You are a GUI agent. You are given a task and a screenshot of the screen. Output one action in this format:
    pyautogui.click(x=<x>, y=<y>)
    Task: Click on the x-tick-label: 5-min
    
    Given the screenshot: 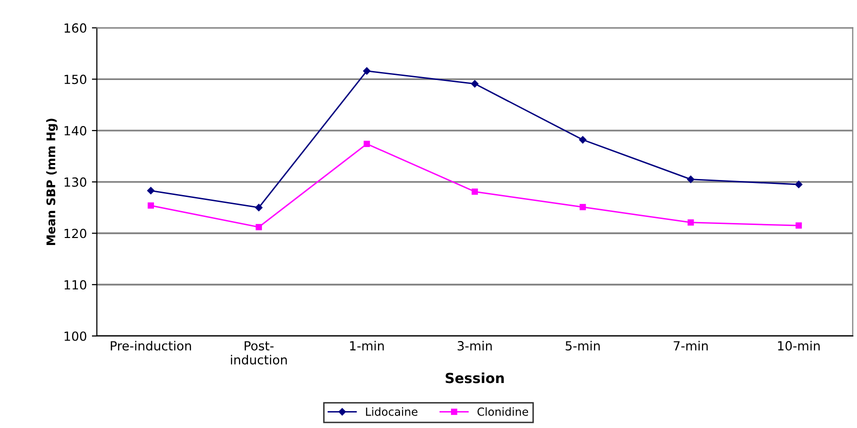 What is the action you would take?
    pyautogui.click(x=583, y=345)
    